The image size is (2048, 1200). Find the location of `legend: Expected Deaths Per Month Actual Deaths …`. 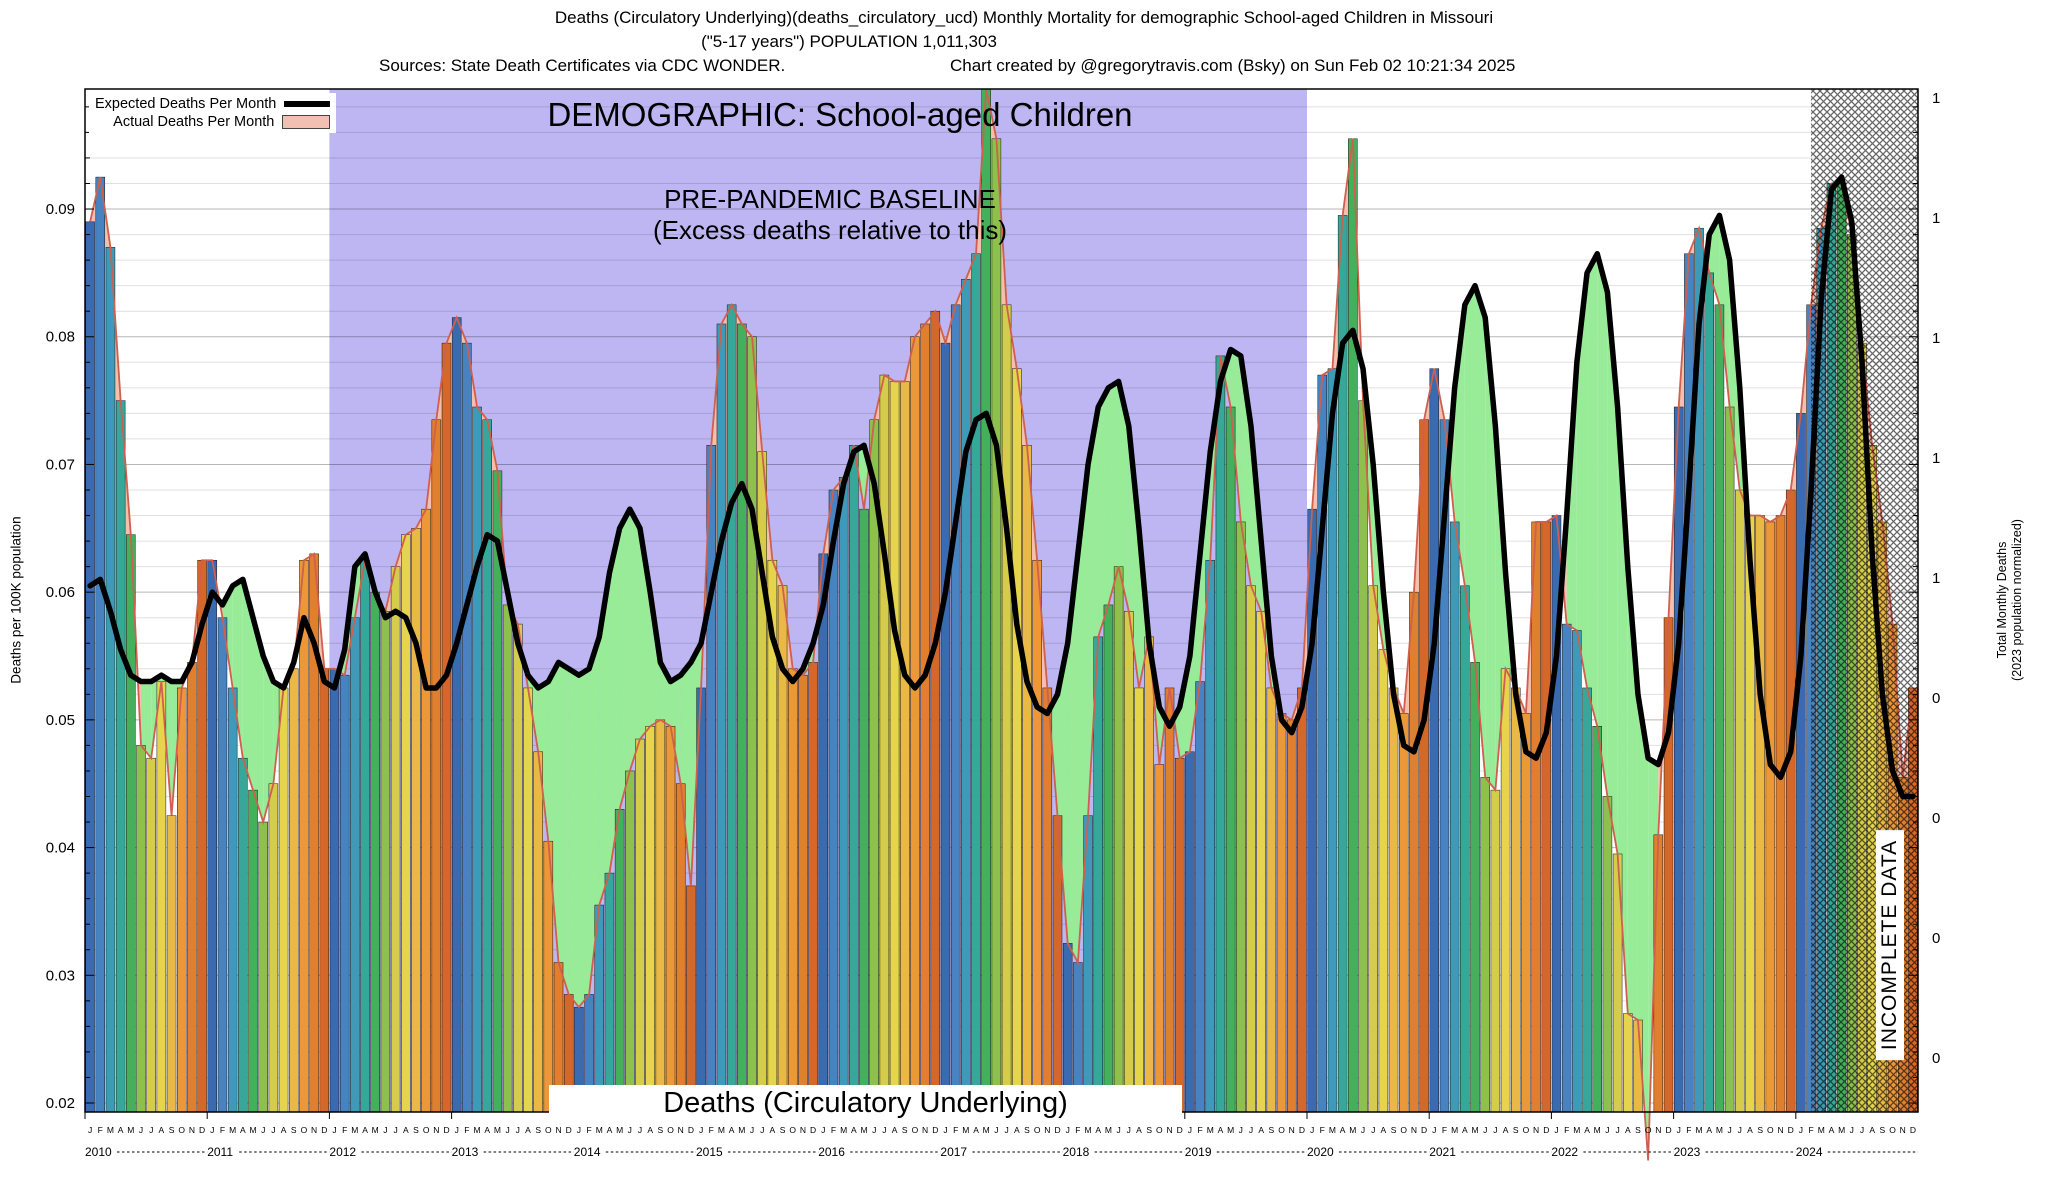

legend: Expected Deaths Per Month Actual Deaths … is located at coordinates (213, 113).